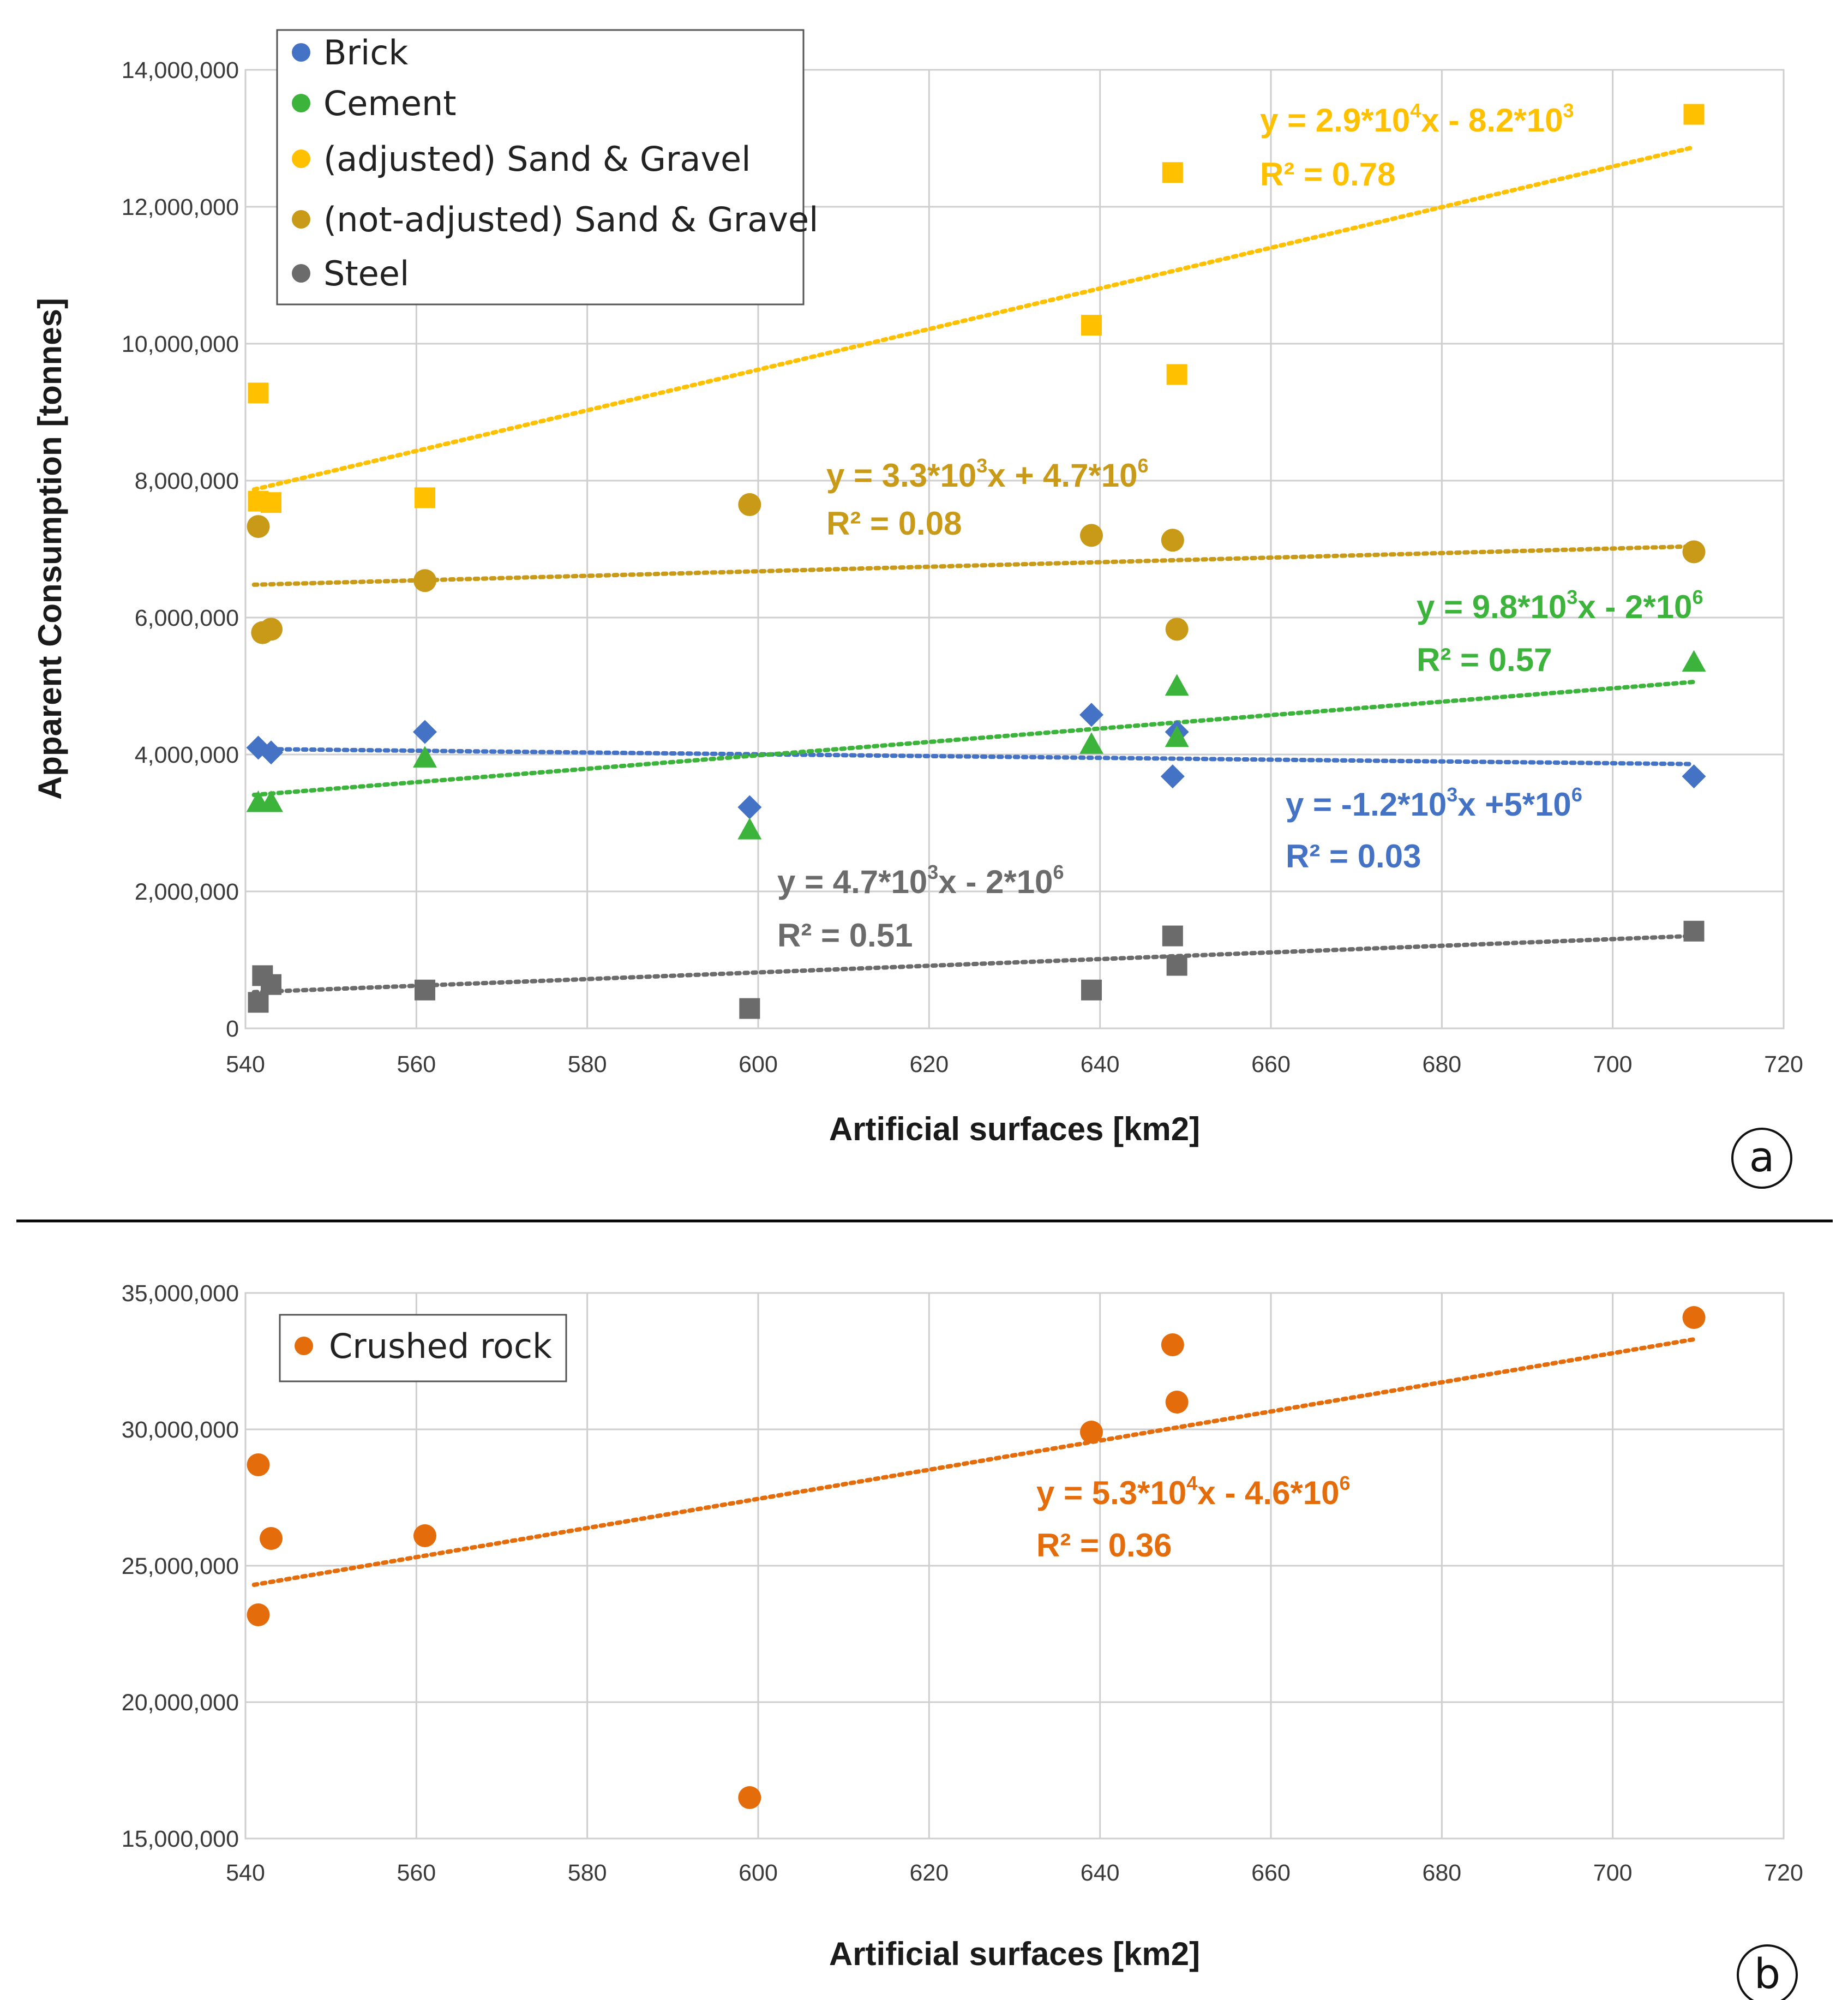 The height and width of the screenshot is (2000, 1848). Describe the element at coordinates (1492, 607) in the screenshot. I see `equation-part: y = 9.8*10` at that location.